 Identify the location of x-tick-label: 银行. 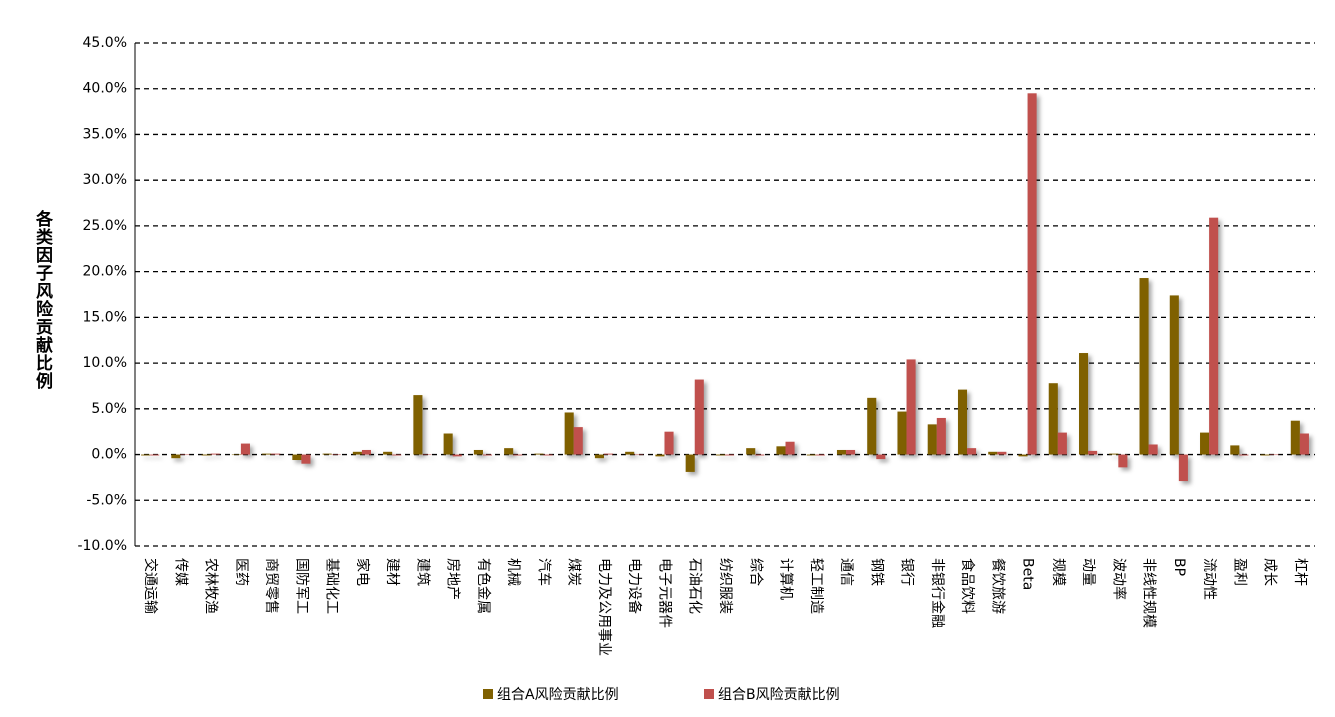
(907, 572).